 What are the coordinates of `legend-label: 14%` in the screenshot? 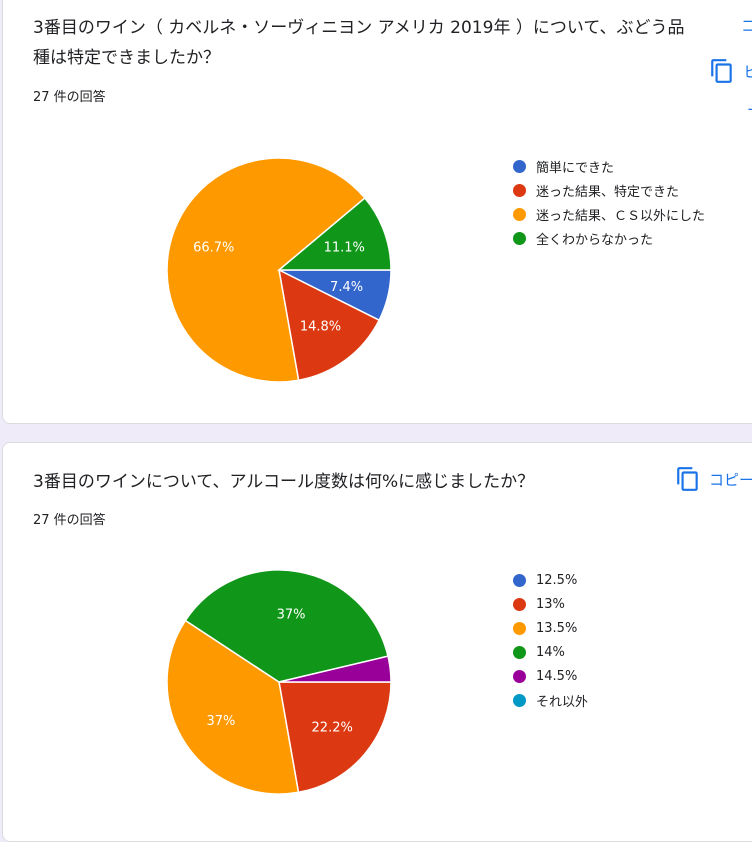 It's located at (550, 652).